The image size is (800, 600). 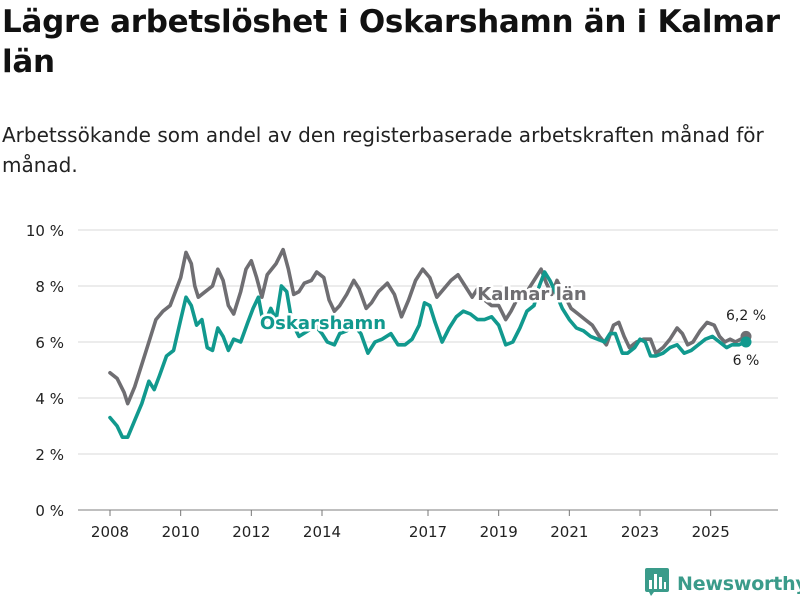 What do you see at coordinates (640, 532) in the screenshot?
I see `x-tick-label: 2023` at bounding box center [640, 532].